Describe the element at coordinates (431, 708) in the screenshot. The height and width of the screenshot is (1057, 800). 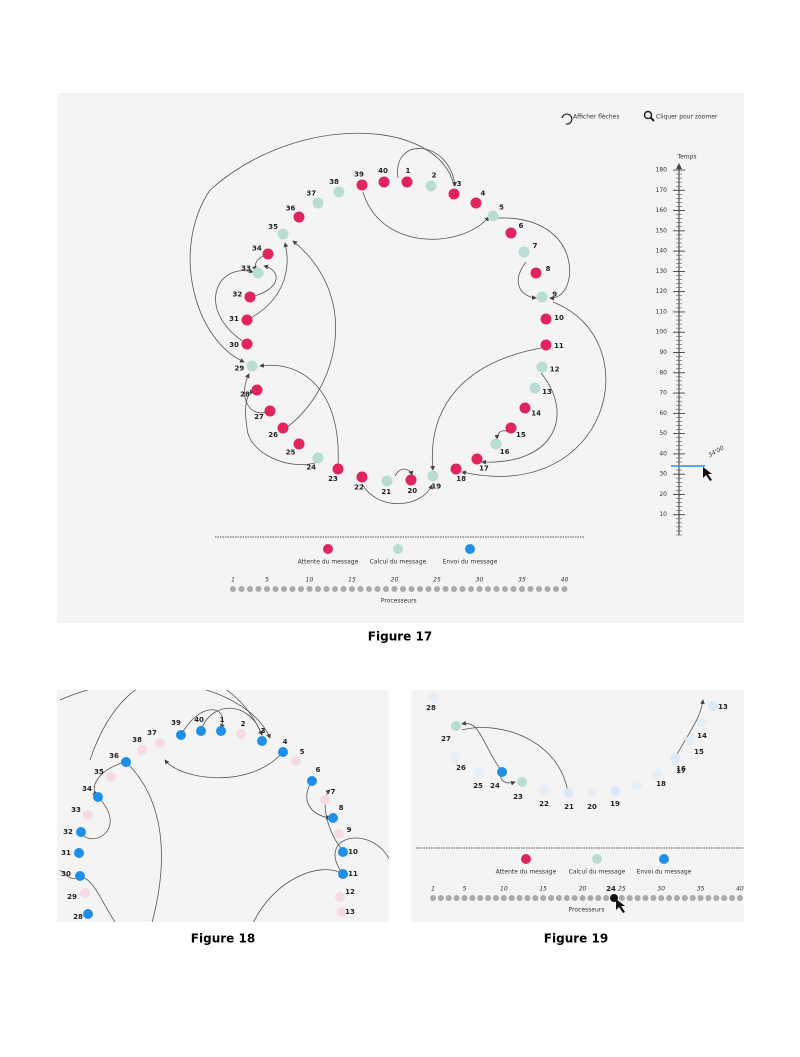
I see `node-label: 28` at that location.